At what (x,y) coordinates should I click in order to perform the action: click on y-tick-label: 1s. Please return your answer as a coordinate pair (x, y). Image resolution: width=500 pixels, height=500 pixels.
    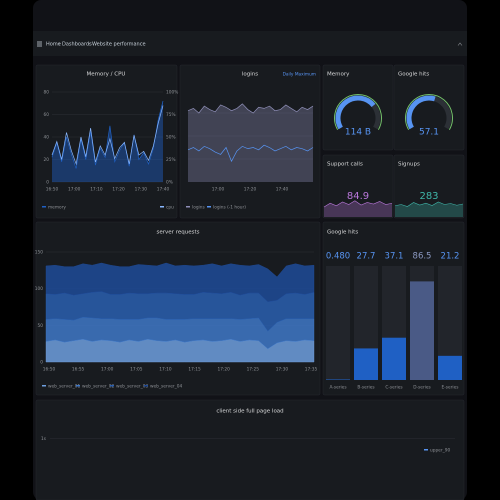
    Looking at the image, I should click on (44, 439).